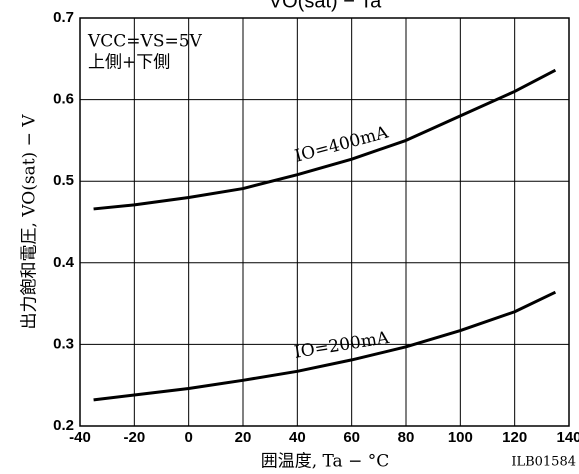 The width and height of the screenshot is (579, 474). What do you see at coordinates (351, 437) in the screenshot?
I see `x-tick-label: 60` at bounding box center [351, 437].